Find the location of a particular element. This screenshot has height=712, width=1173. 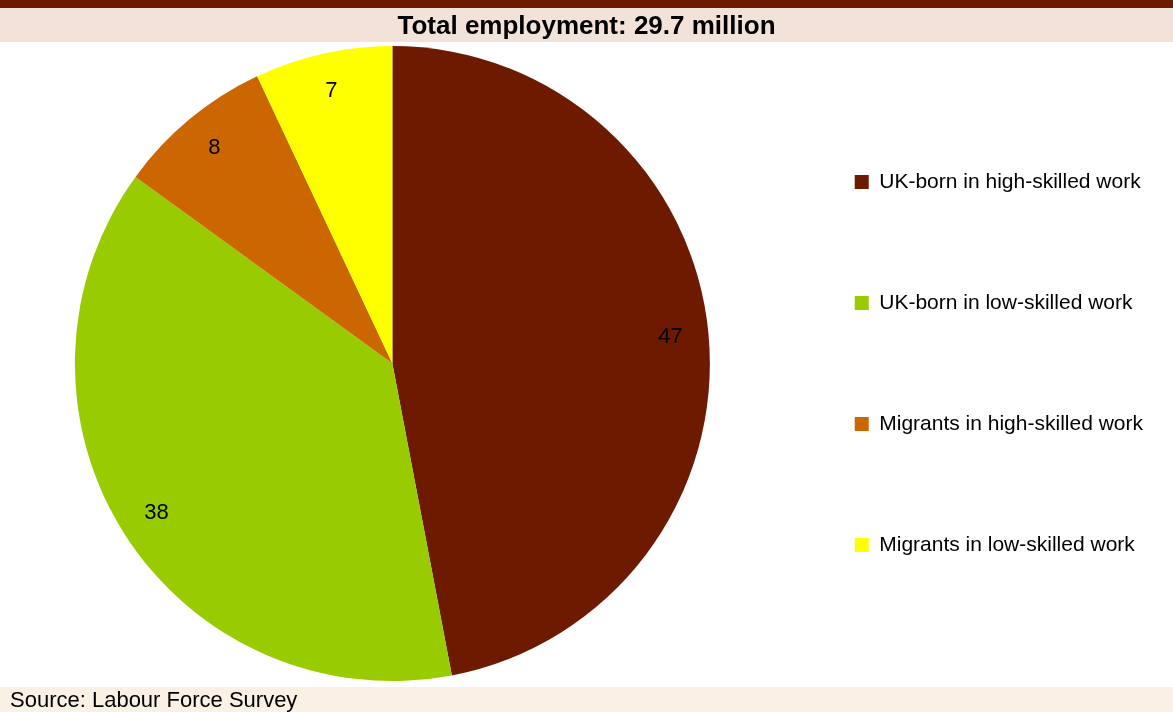

data-label: 7 is located at coordinates (331, 89).